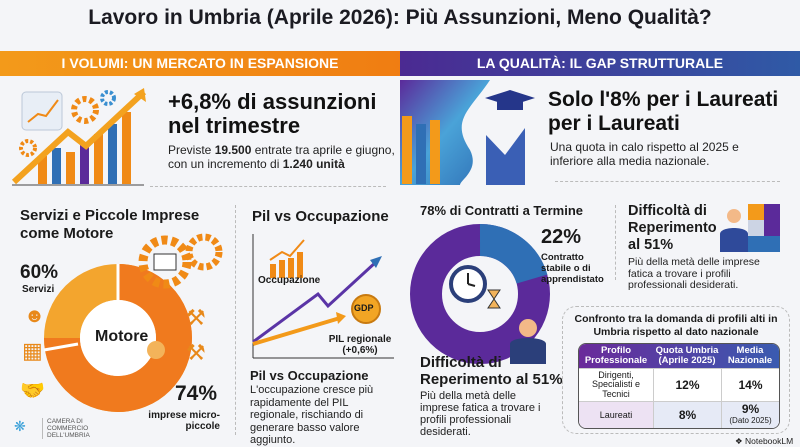 The height and width of the screenshot is (447, 800). I want to click on notebooklm-icon: ❖, so click(740, 441).